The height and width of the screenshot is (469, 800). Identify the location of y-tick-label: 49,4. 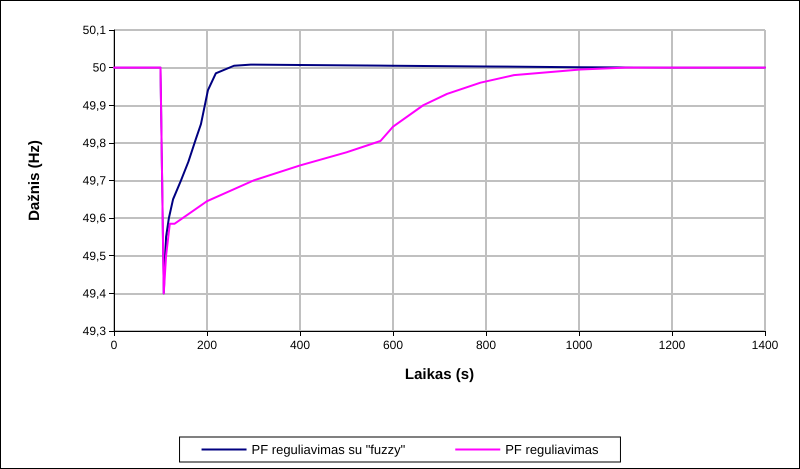
(94, 293).